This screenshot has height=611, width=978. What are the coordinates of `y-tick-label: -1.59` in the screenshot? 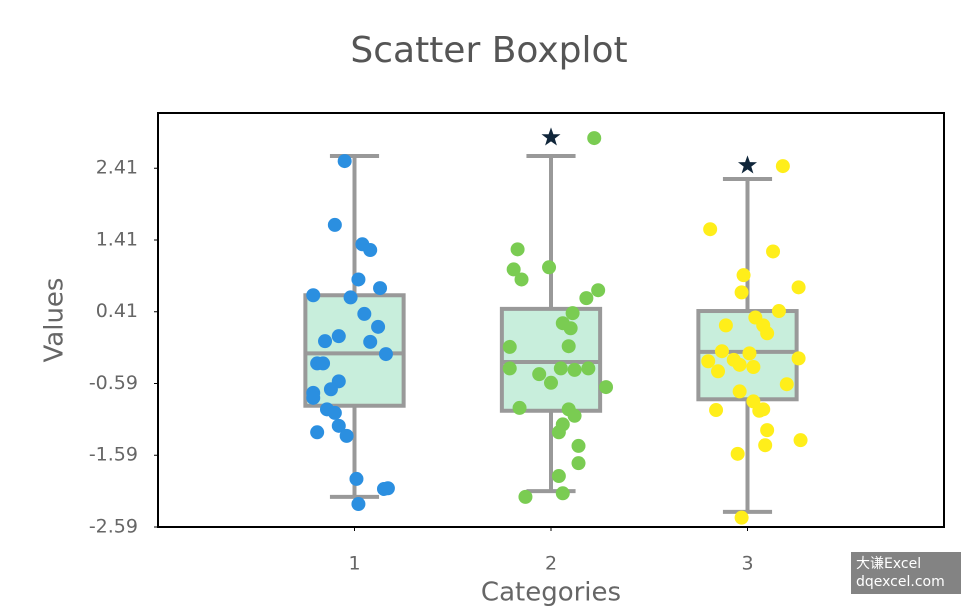 It's located at (113, 455).